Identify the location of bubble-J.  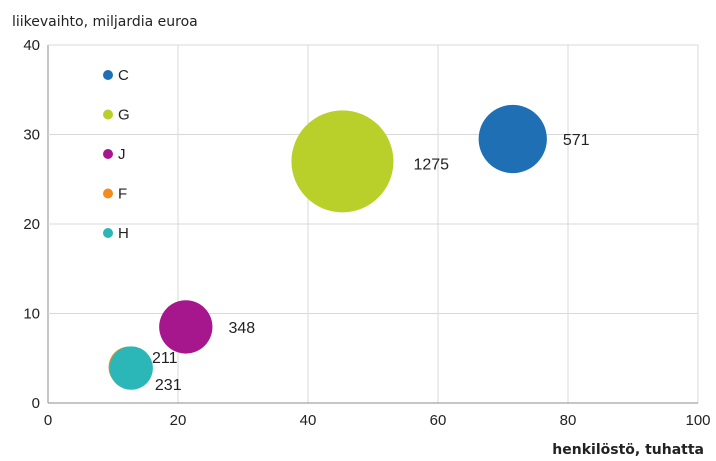
(186, 327).